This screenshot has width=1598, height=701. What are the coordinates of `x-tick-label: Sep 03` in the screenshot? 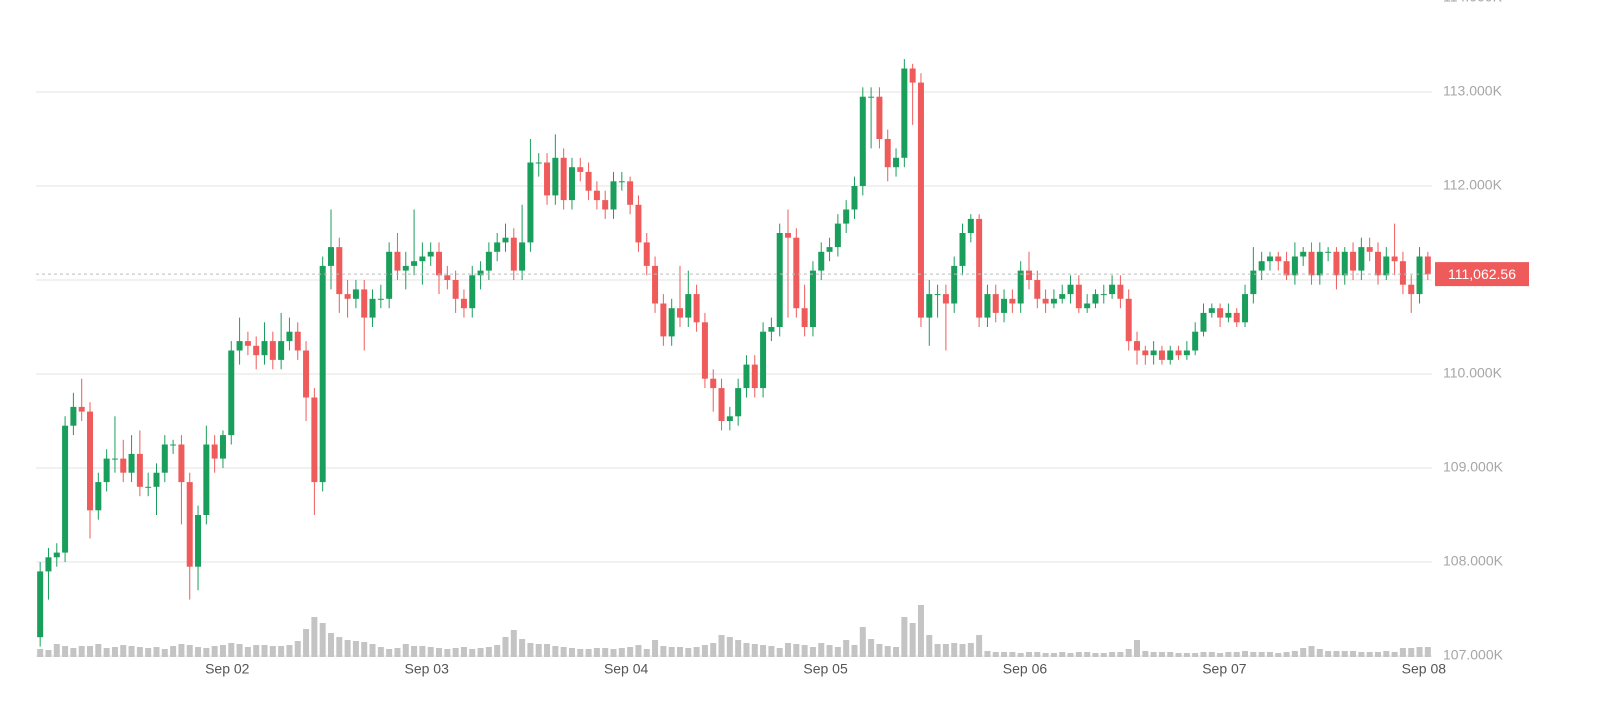 It's located at (427, 669).